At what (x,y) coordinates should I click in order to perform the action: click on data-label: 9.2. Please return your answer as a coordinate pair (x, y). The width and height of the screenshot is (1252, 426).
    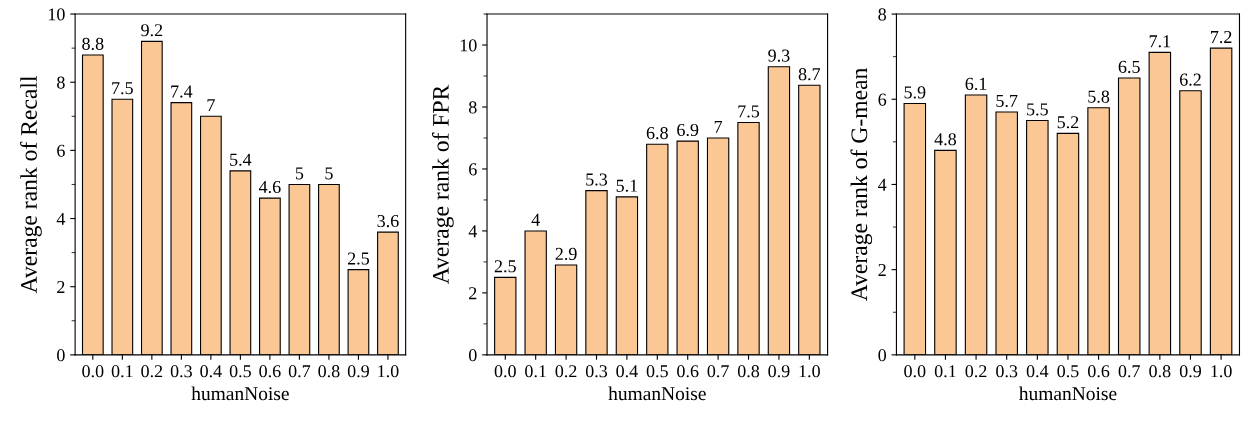
    Looking at the image, I should click on (152, 30).